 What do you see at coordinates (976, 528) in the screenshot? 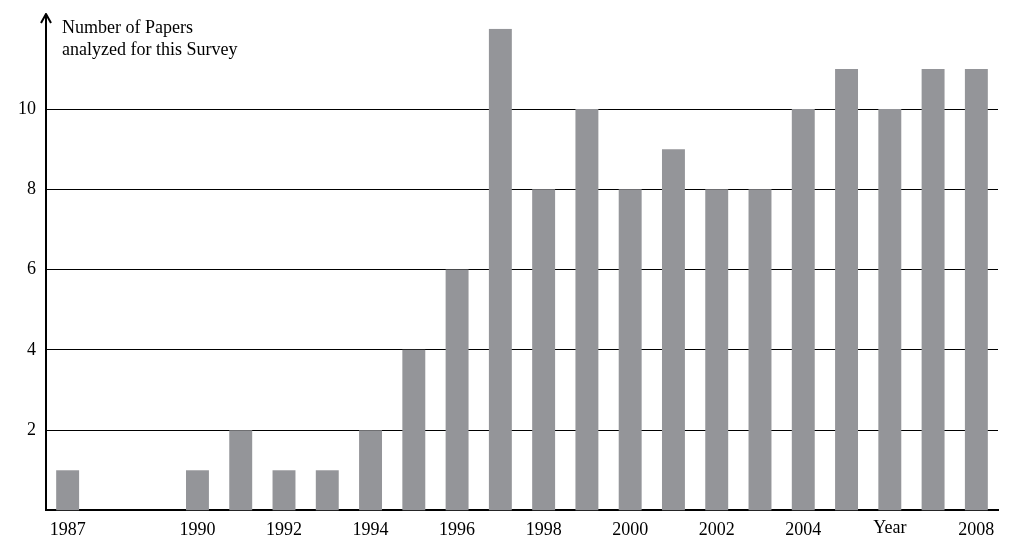
I see `x-tick-label: 2008` at bounding box center [976, 528].